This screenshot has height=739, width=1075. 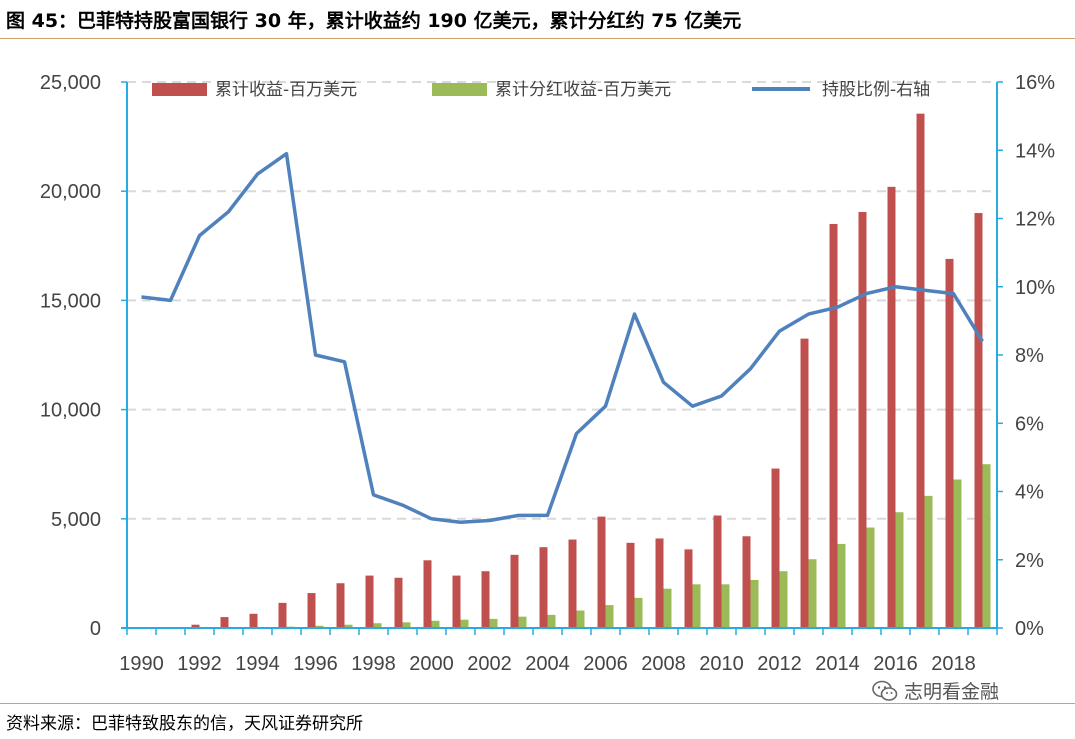 I want to click on y-right-tick-label: 12%, so click(x=1035, y=220).